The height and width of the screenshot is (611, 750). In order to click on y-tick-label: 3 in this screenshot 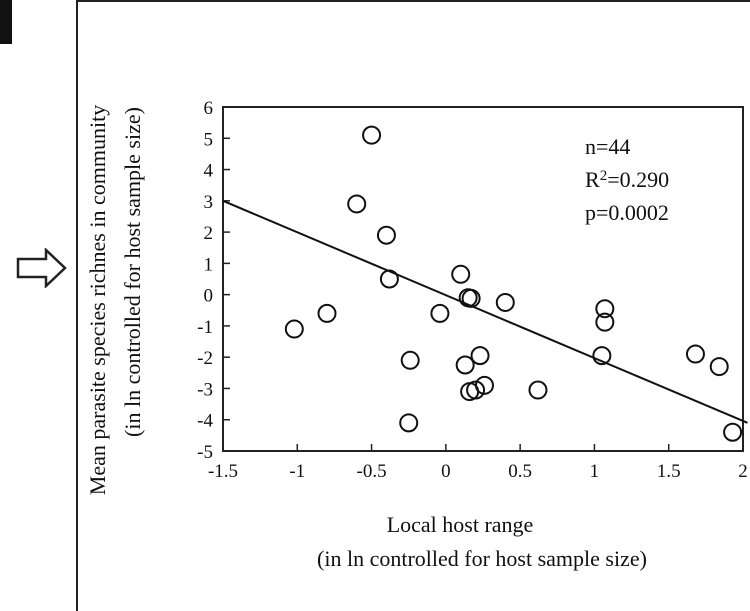, I will do `click(209, 202)`.